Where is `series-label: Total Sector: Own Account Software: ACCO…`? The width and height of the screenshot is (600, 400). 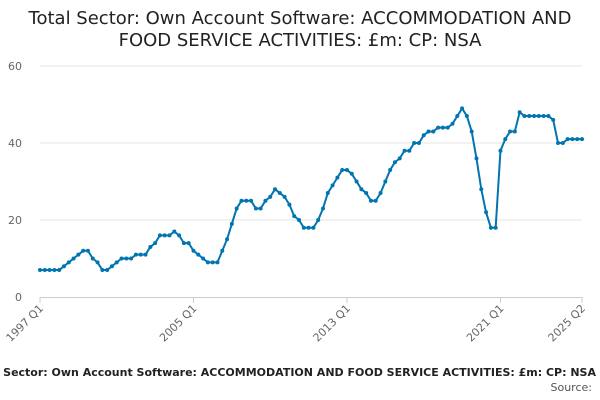 series-label: Total Sector: Own Account Software: ACCO… is located at coordinates (298, 372).